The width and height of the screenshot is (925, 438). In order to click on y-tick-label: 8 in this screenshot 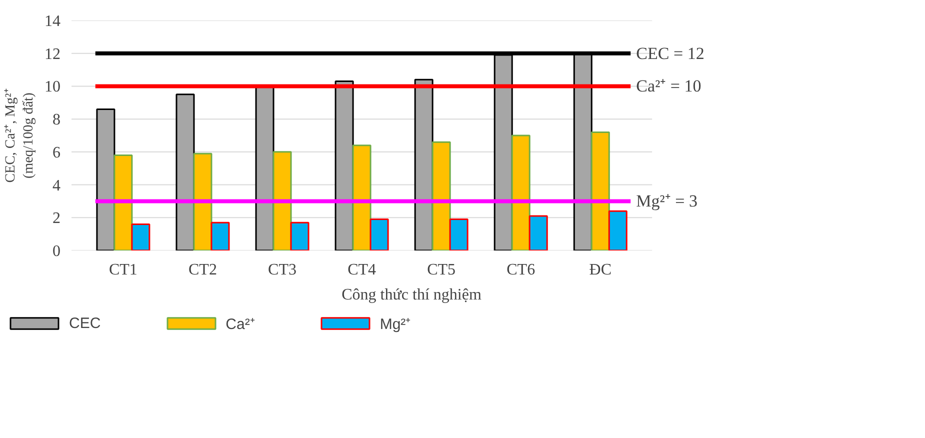, I will do `click(56, 120)`.